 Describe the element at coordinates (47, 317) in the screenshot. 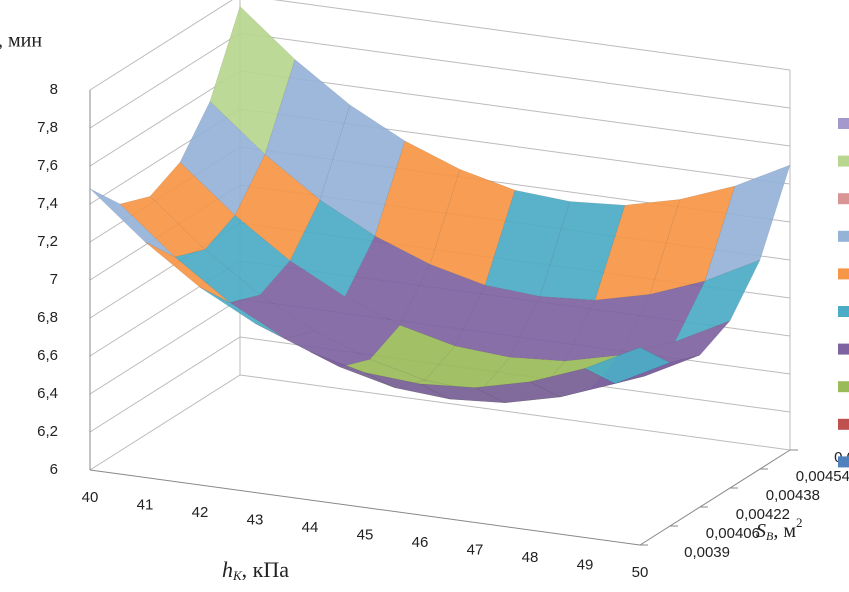

I see `z-tick-label: 6,8` at that location.